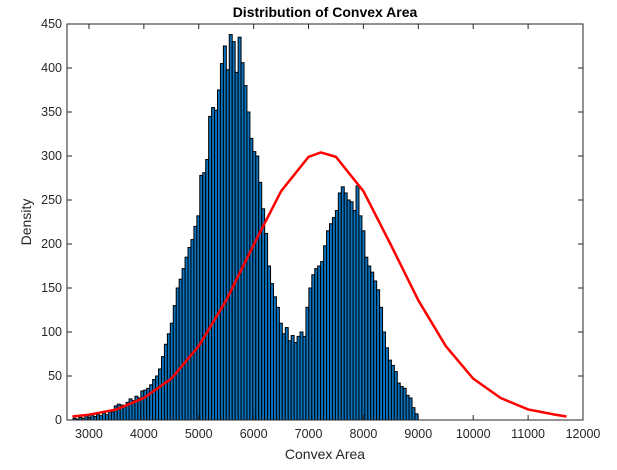  Describe the element at coordinates (51, 112) in the screenshot. I see `y-tick-label: 350` at that location.